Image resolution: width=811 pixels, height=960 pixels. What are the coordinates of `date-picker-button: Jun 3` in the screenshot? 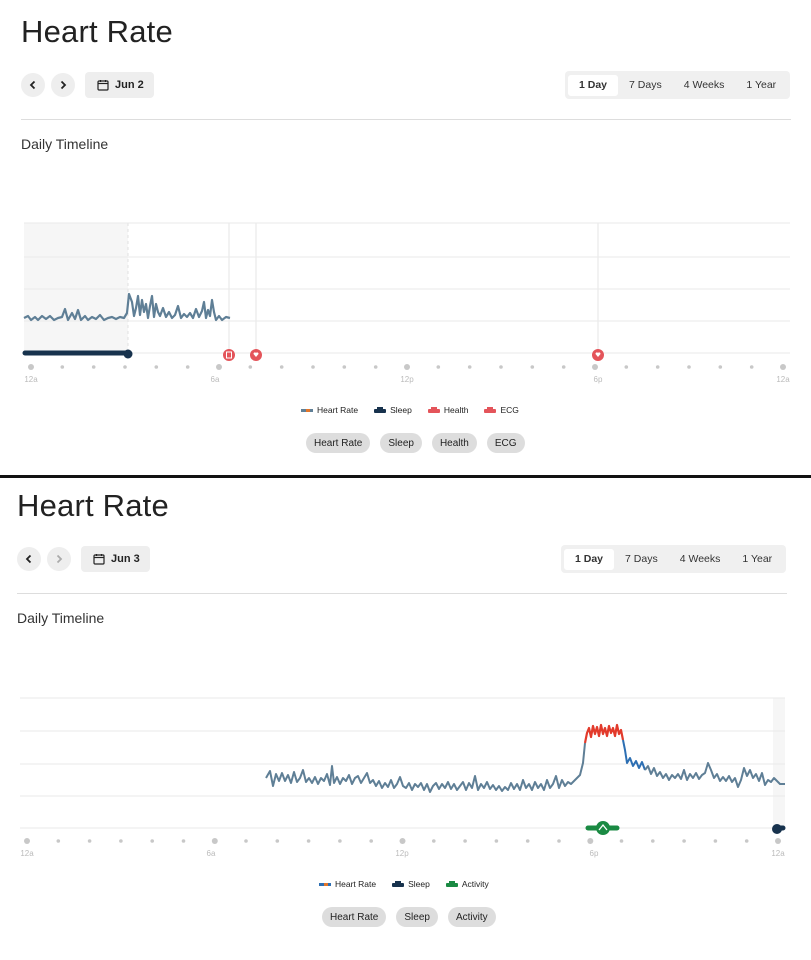 It's located at (115, 559).